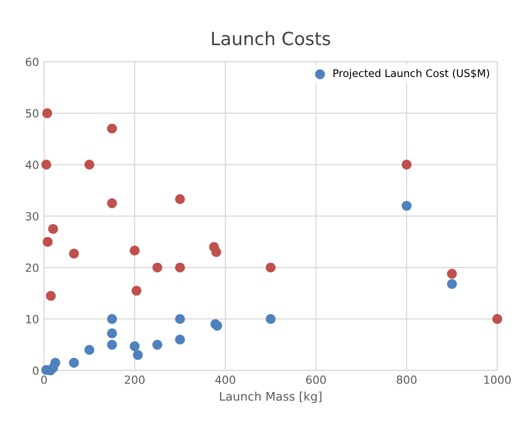  Describe the element at coordinates (316, 379) in the screenshot. I see `x-tick-label: 600` at that location.